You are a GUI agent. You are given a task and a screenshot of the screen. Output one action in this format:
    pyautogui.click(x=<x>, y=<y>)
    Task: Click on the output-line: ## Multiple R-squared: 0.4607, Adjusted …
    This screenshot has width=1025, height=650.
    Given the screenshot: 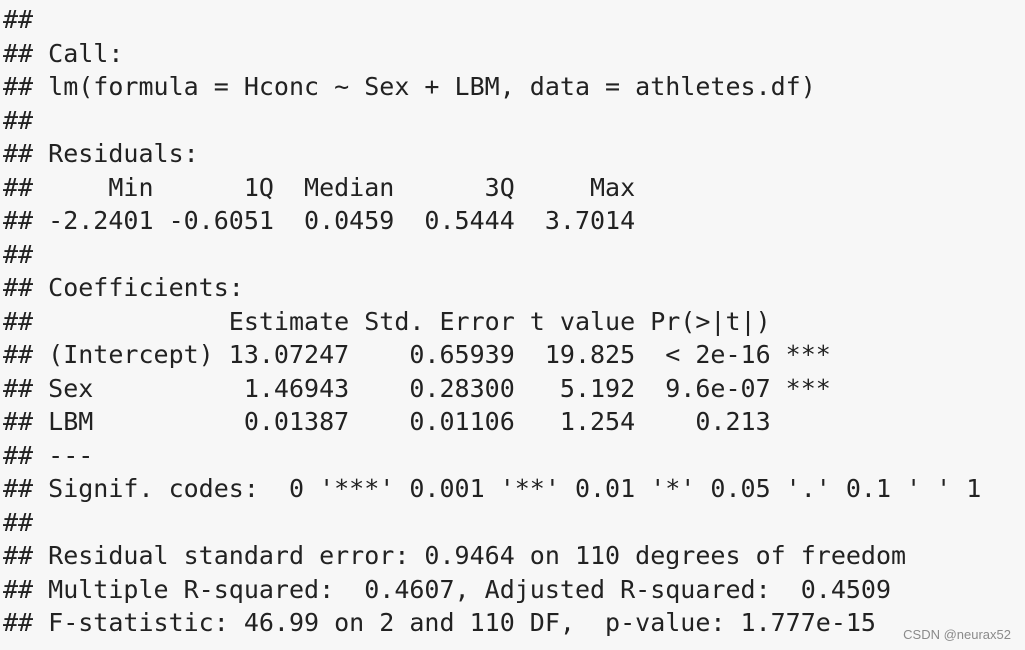 What is the action you would take?
    pyautogui.click(x=447, y=589)
    